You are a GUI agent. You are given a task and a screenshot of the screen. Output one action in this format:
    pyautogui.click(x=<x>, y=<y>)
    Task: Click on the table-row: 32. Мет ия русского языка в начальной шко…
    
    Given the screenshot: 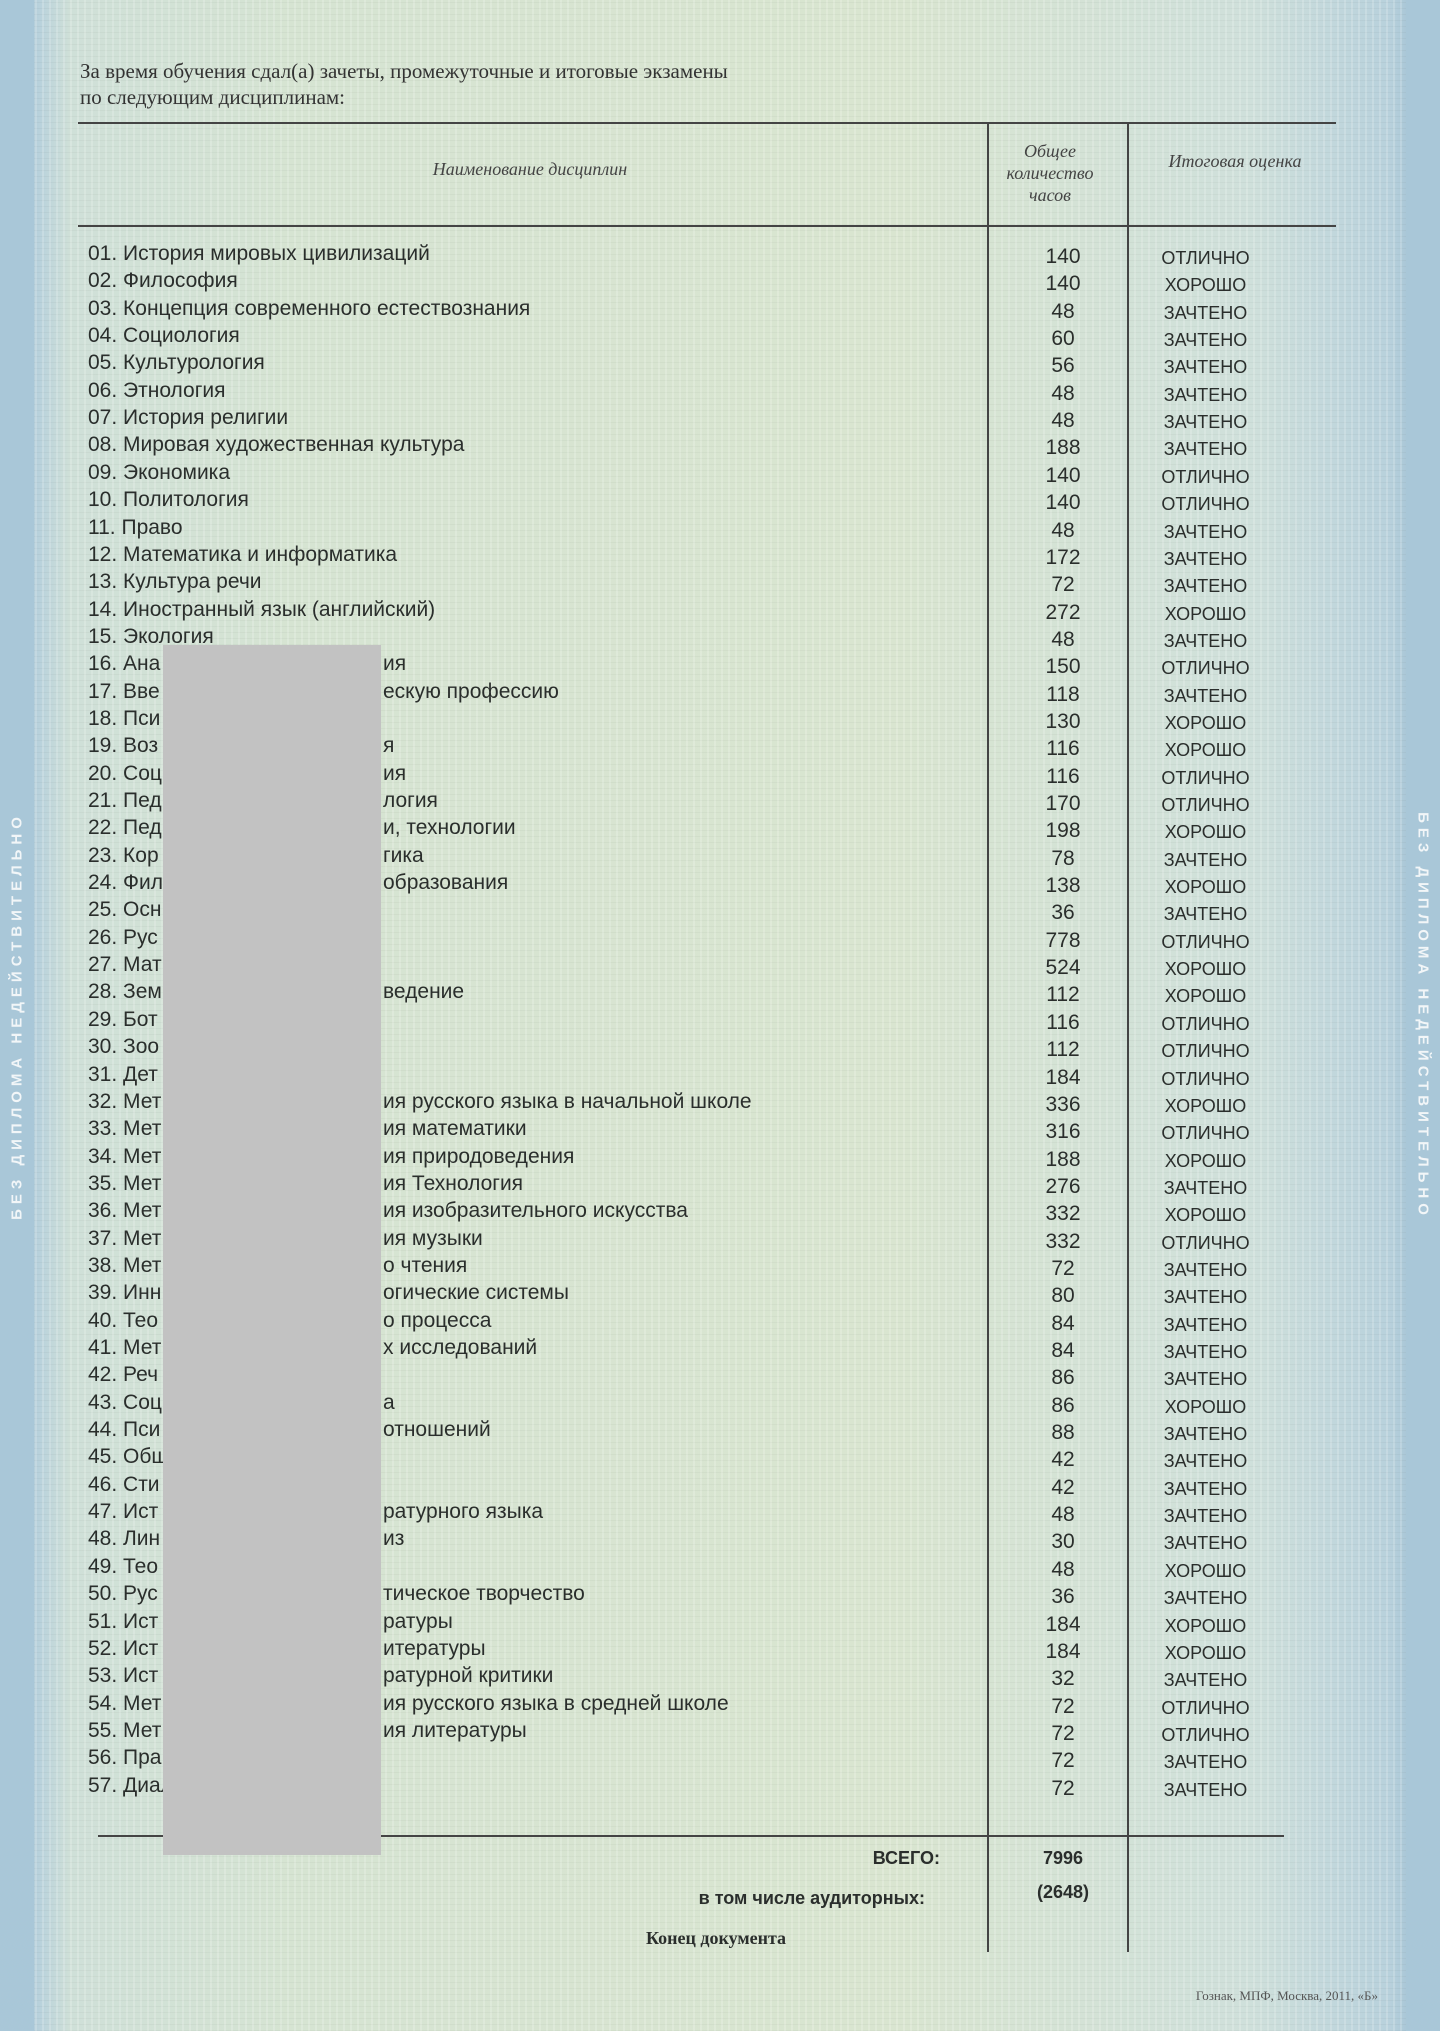 What is the action you would take?
    pyautogui.click(x=708, y=1103)
    